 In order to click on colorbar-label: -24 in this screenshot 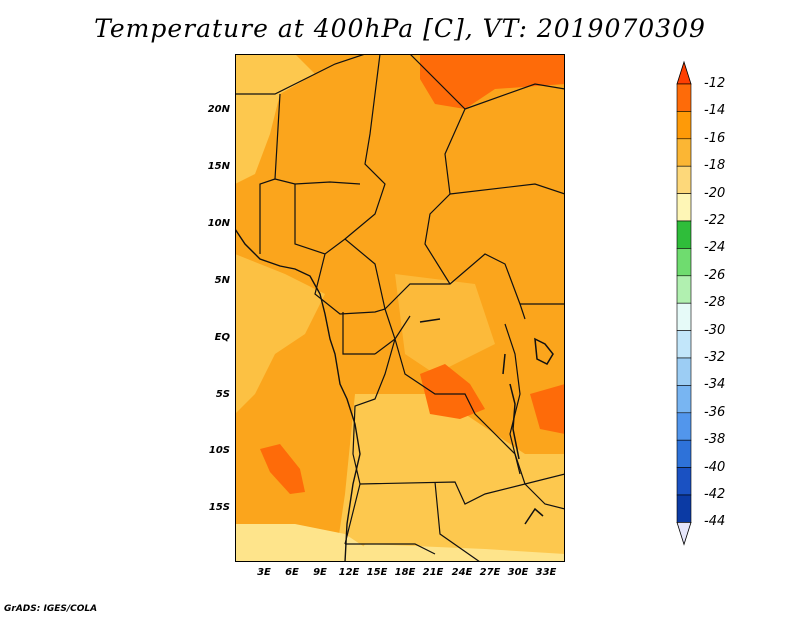, I will do `click(715, 248)`.